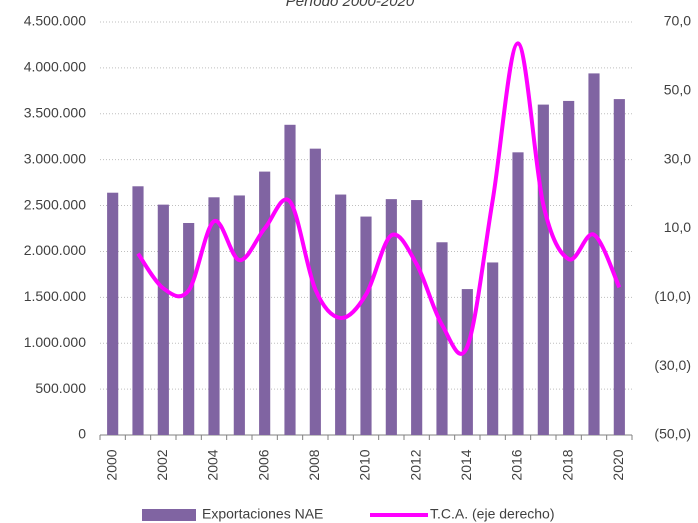 This screenshot has width=698, height=523. I want to click on legend-label: T.C.A. (eje derecho), so click(492, 514).